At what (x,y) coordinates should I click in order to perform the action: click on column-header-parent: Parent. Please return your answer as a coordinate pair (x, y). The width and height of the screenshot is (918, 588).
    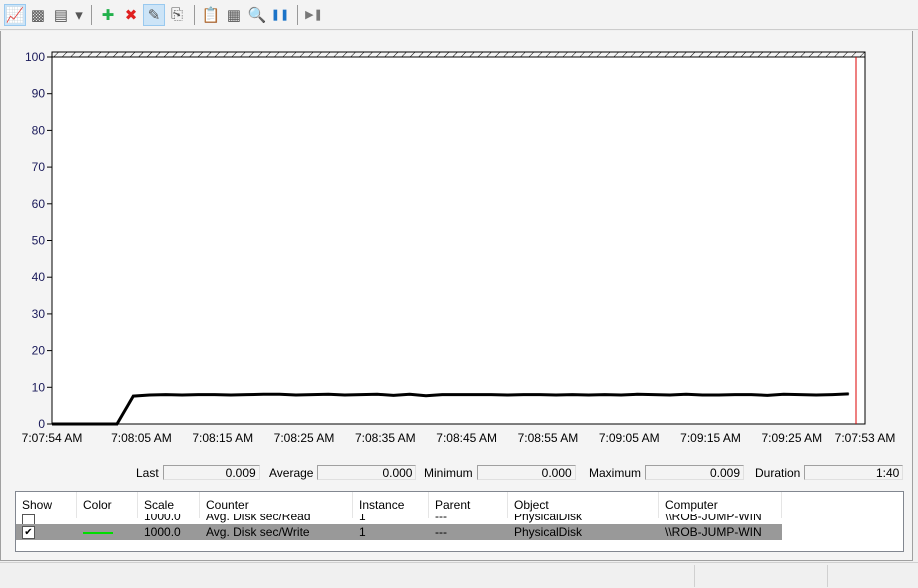
    Looking at the image, I should click on (468, 505).